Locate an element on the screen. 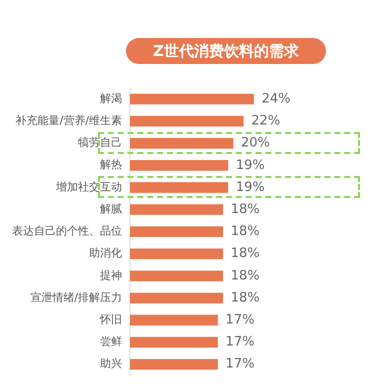  y-tick-label: 表达自己的个性、品位 is located at coordinates (67, 231).